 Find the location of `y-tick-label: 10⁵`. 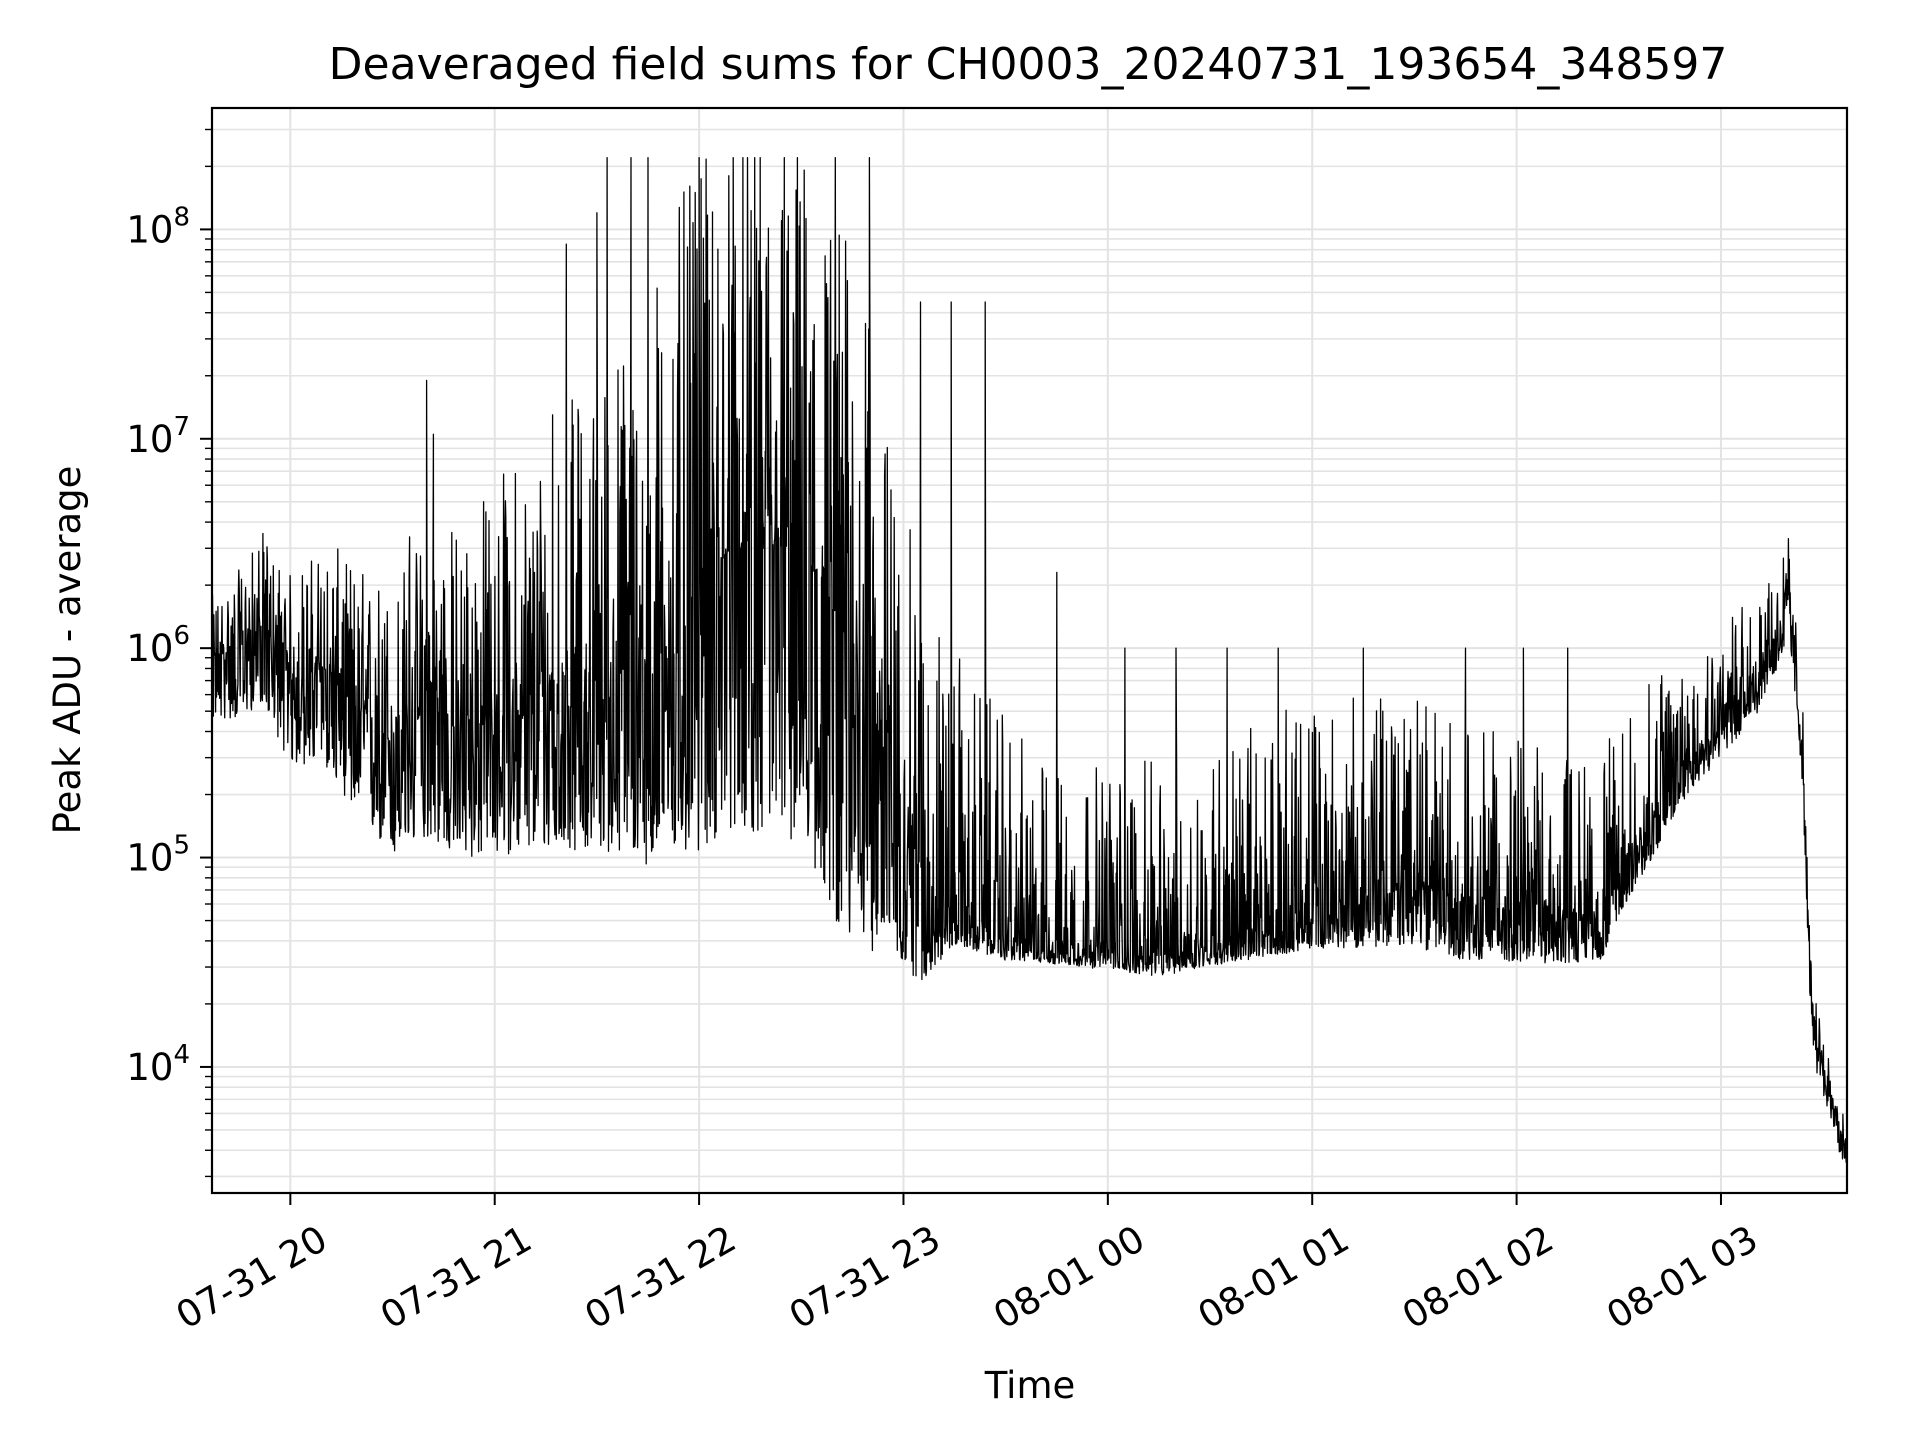

y-tick-label: 10⁵ is located at coordinates (158, 855).